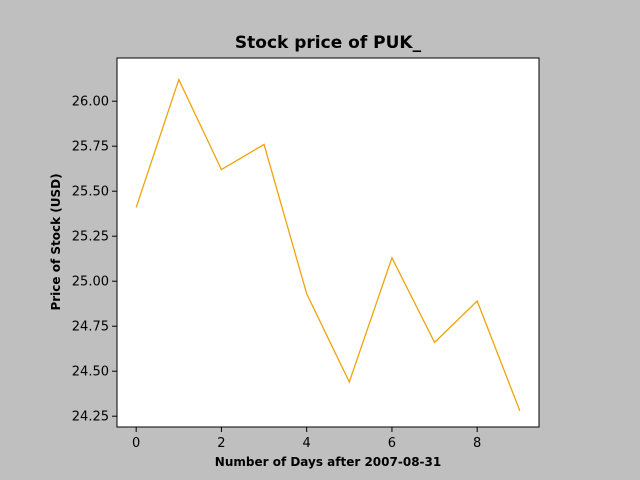 This screenshot has height=480, width=640. What do you see at coordinates (90, 372) in the screenshot?
I see `y-tick-label: 24.50` at bounding box center [90, 372].